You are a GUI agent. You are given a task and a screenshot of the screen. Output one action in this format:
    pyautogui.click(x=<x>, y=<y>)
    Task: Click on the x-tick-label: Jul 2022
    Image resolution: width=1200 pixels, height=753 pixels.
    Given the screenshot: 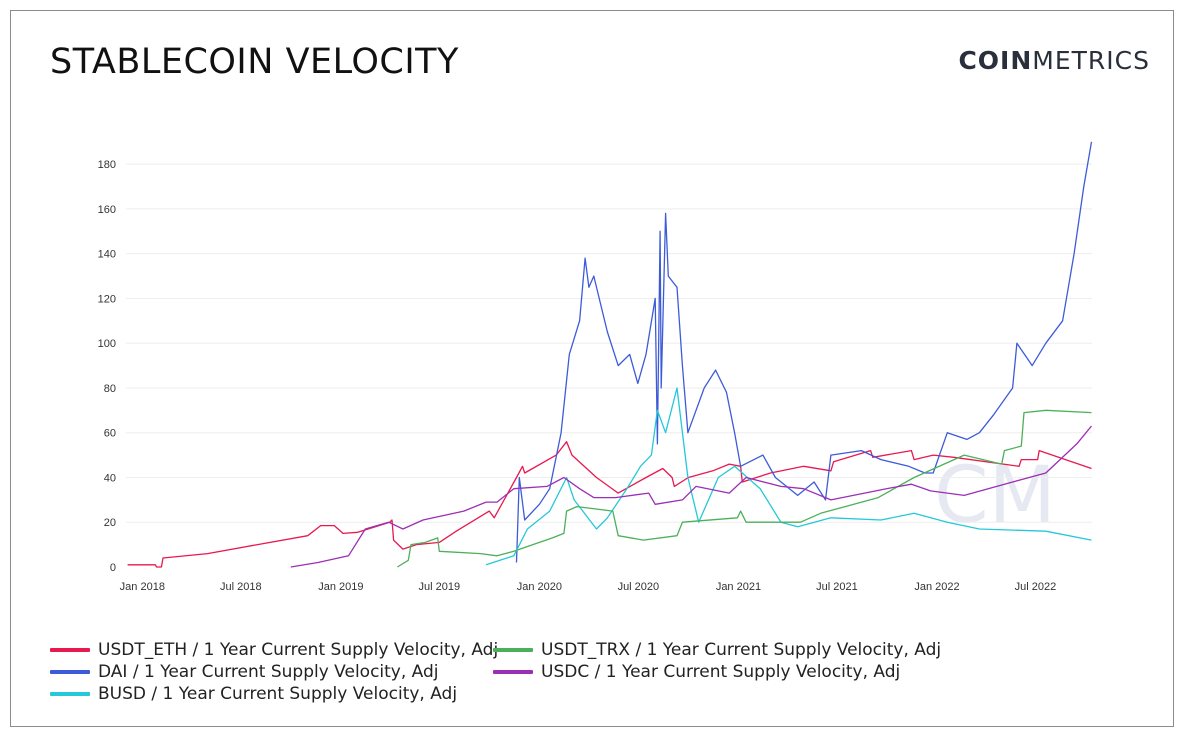 What is the action you would take?
    pyautogui.click(x=1036, y=587)
    